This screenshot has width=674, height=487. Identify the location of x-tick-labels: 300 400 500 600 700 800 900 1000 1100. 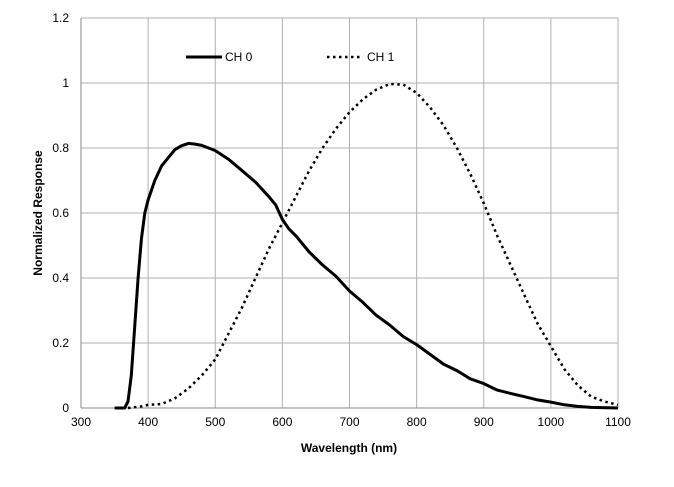
(351, 422).